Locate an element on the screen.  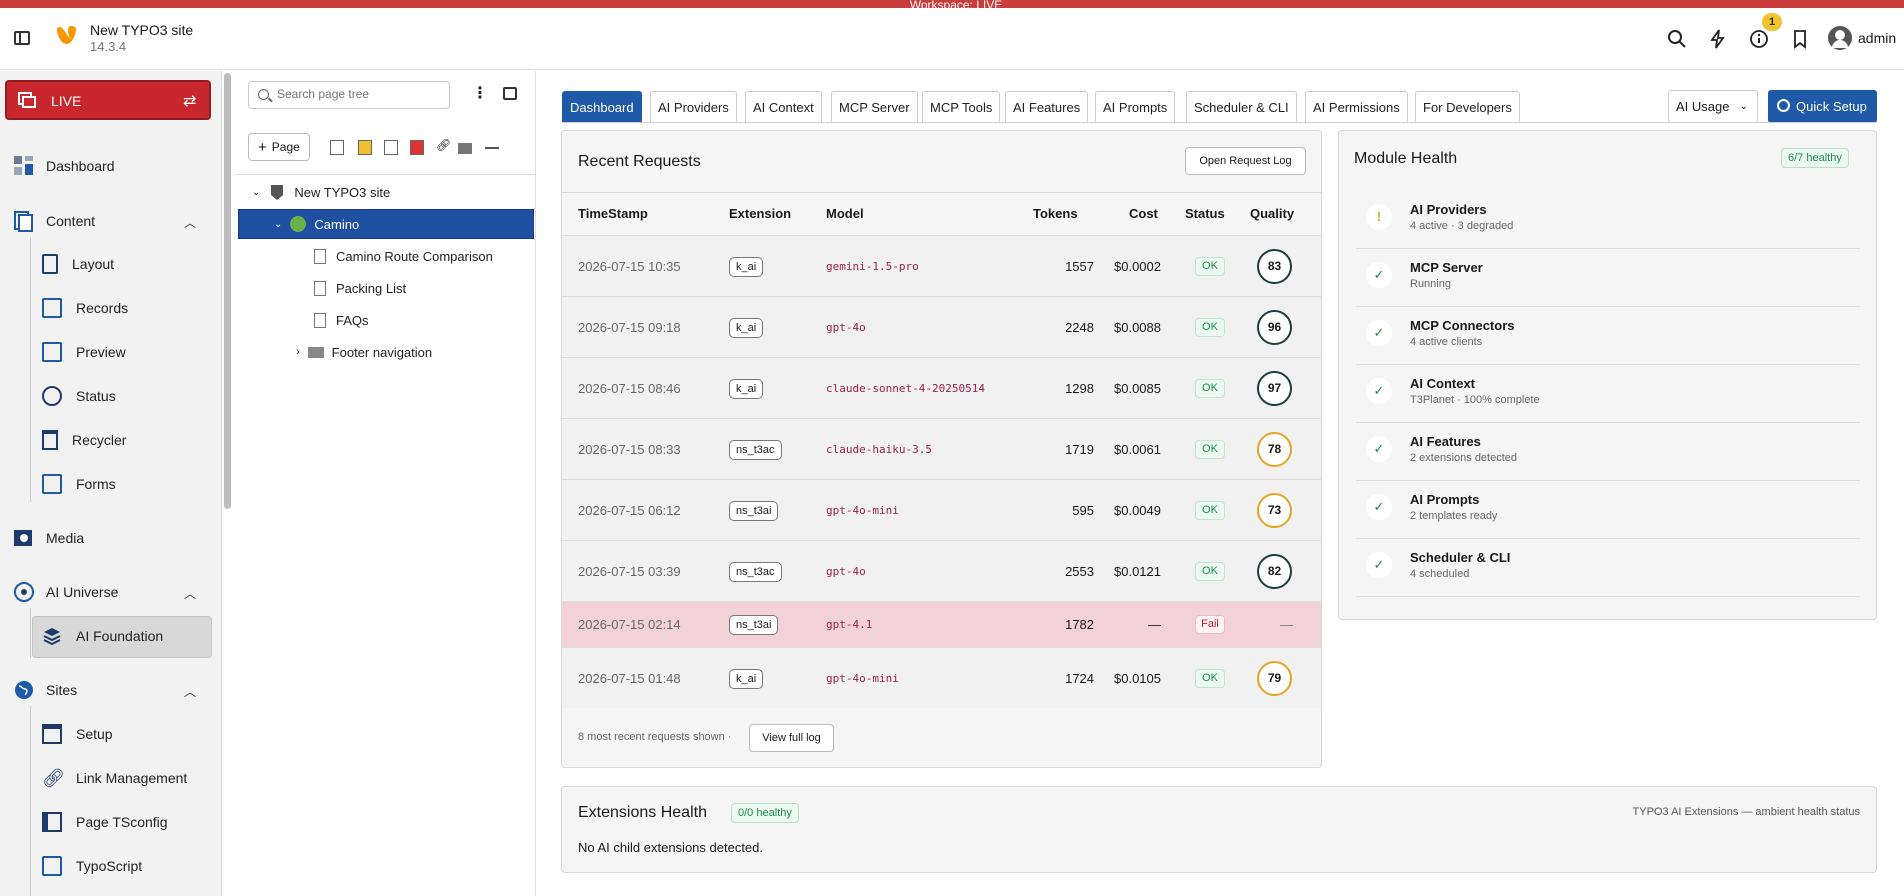
collapse-panel-icon is located at coordinates (510, 93).